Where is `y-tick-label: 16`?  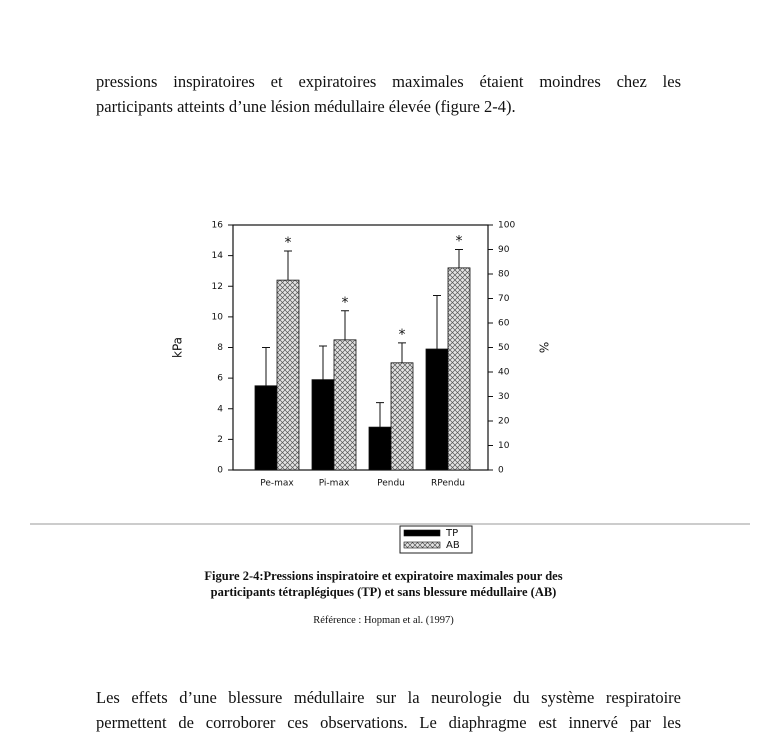
y-tick-label: 16 is located at coordinates (218, 226).